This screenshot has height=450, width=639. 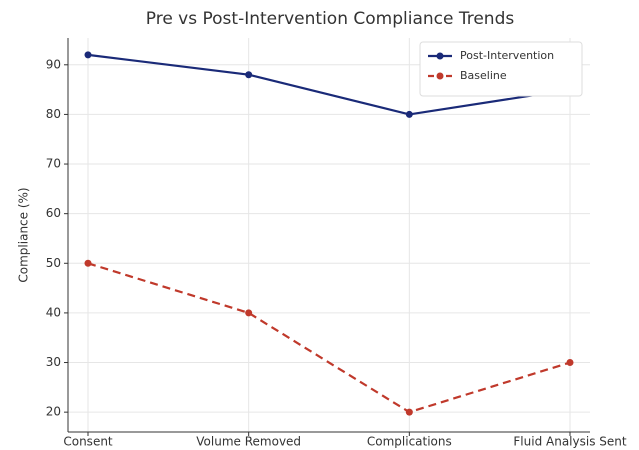 What do you see at coordinates (88, 442) in the screenshot?
I see `x-tick-label: Consent` at bounding box center [88, 442].